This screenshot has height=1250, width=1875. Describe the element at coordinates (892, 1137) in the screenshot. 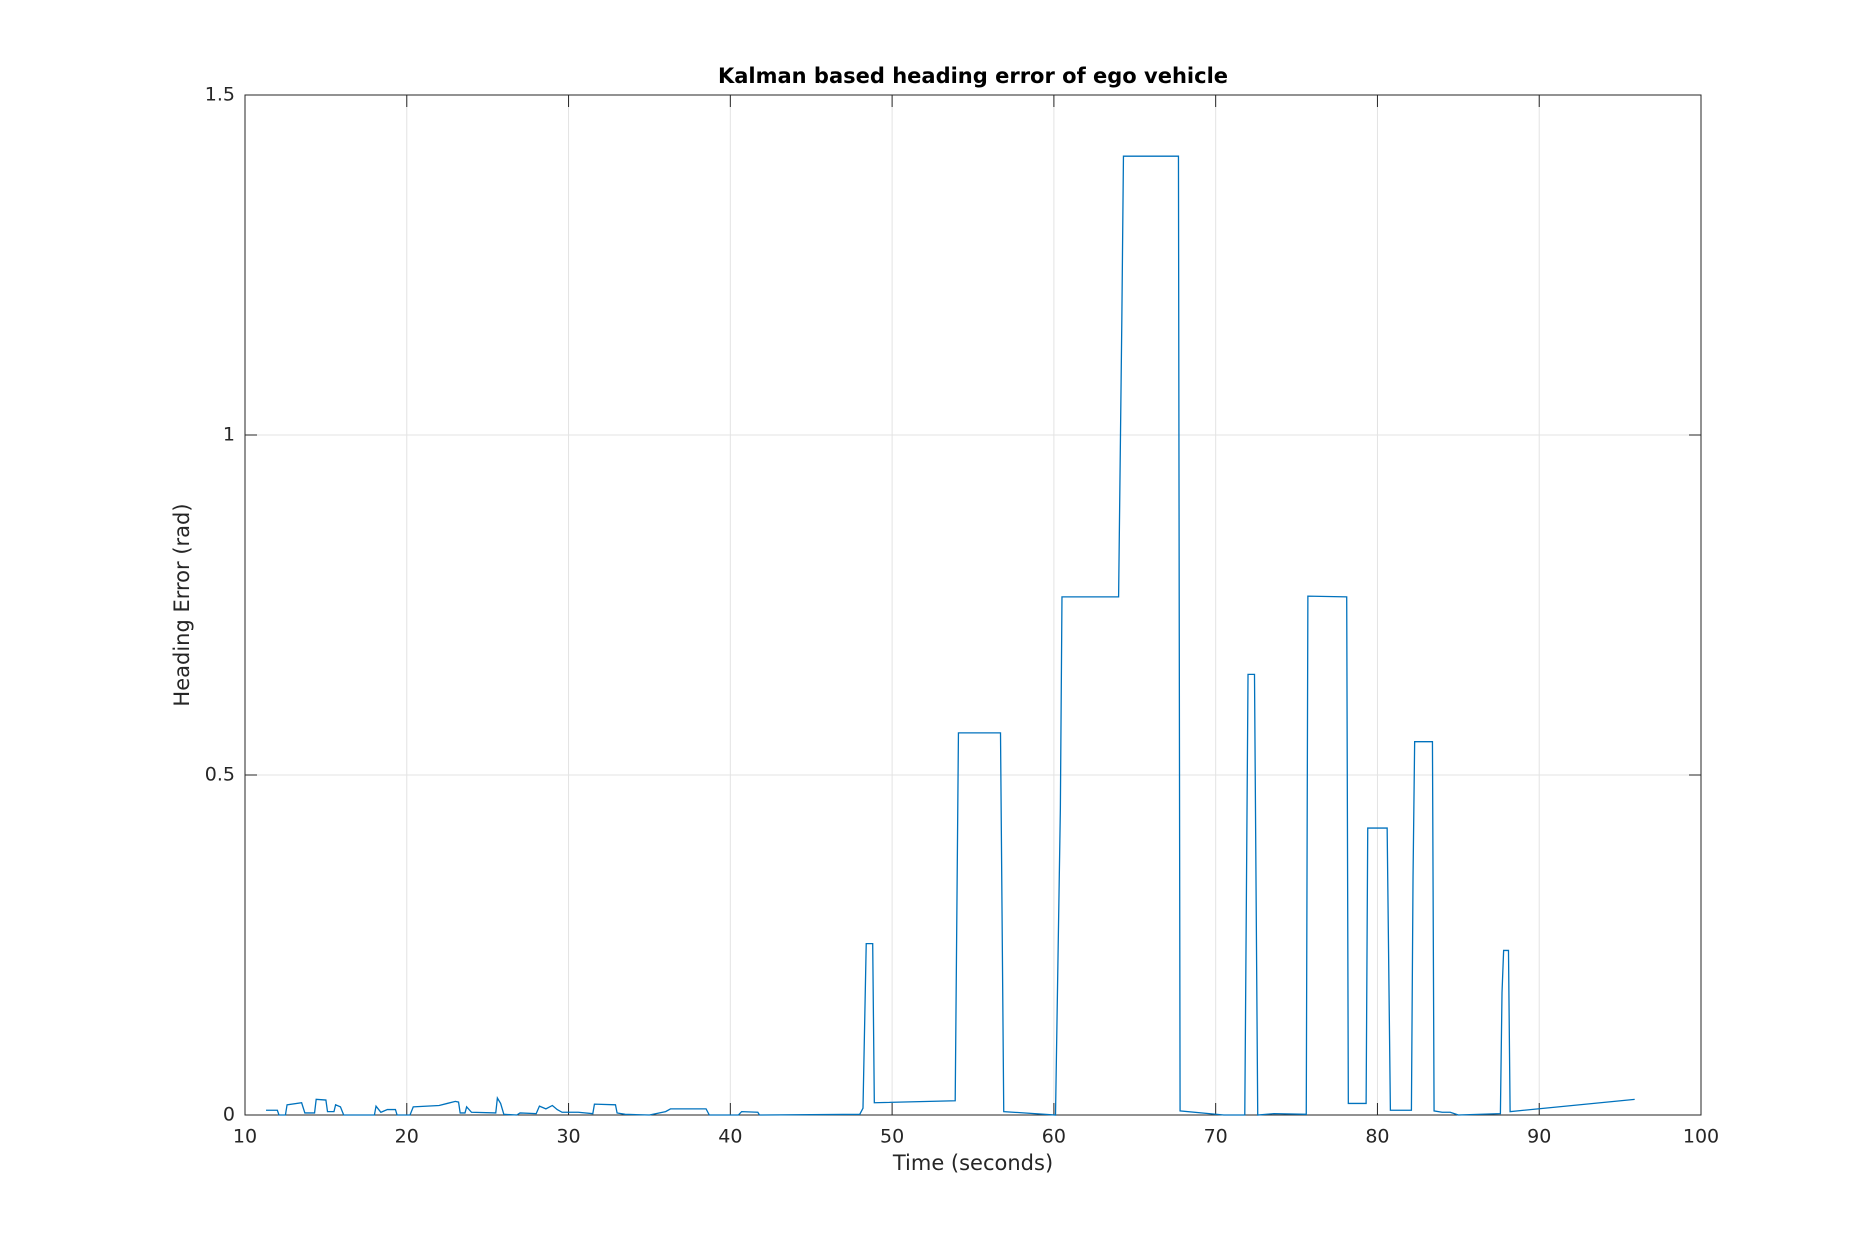

I see `x-tick-label: 50` at that location.